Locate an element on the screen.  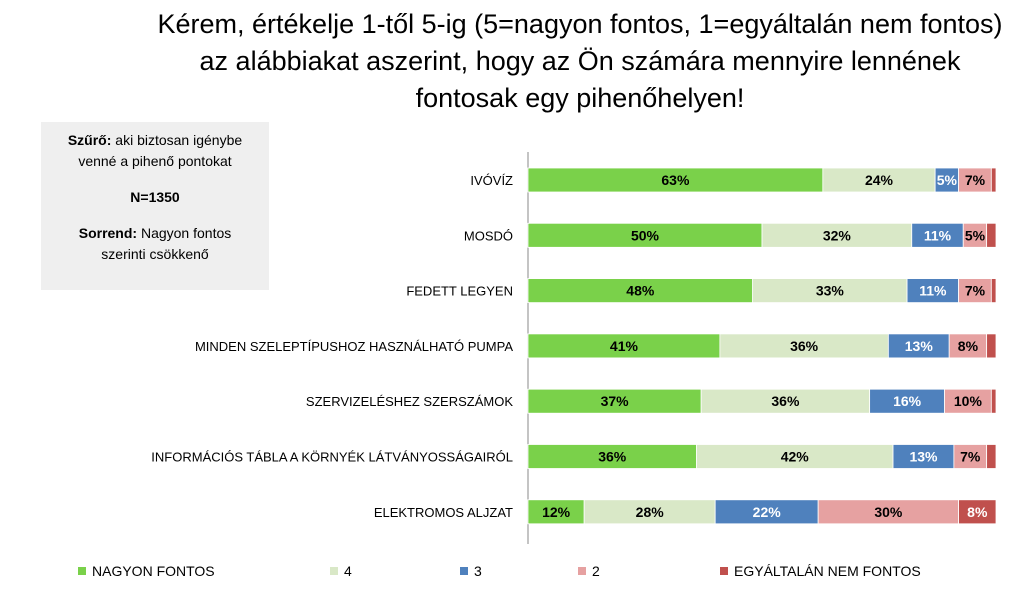
category-label: SZERVIZELÉSHEZ SZERSZÁMOK is located at coordinates (409, 401).